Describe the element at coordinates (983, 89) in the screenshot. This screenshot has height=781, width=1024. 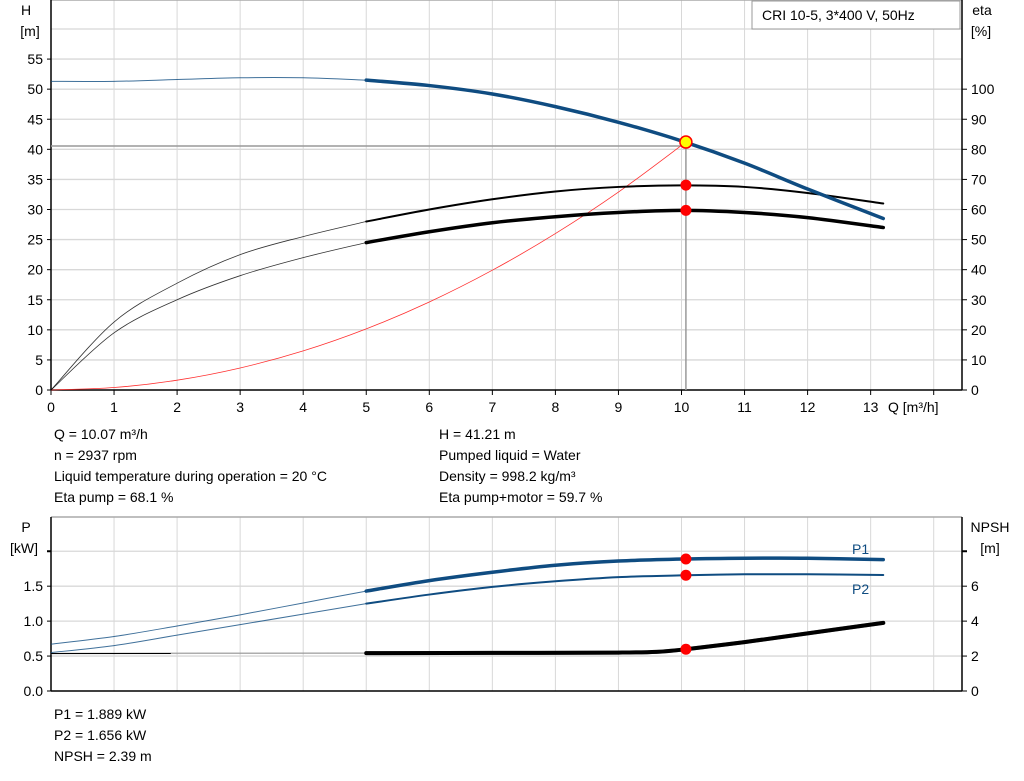
I see `y-right-tick-label: 100` at that location.